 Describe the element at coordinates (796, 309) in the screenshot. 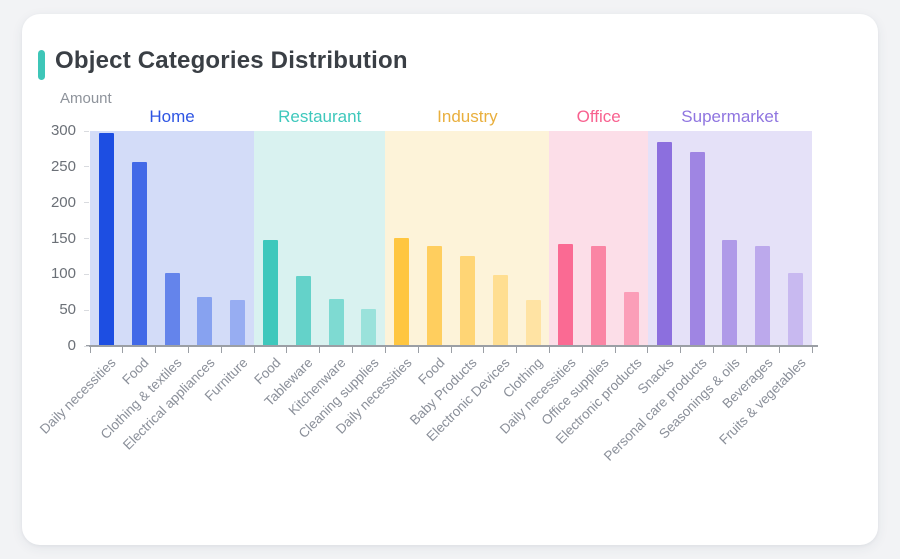

I see `bar-supermarket-fruits-vegetables` at that location.